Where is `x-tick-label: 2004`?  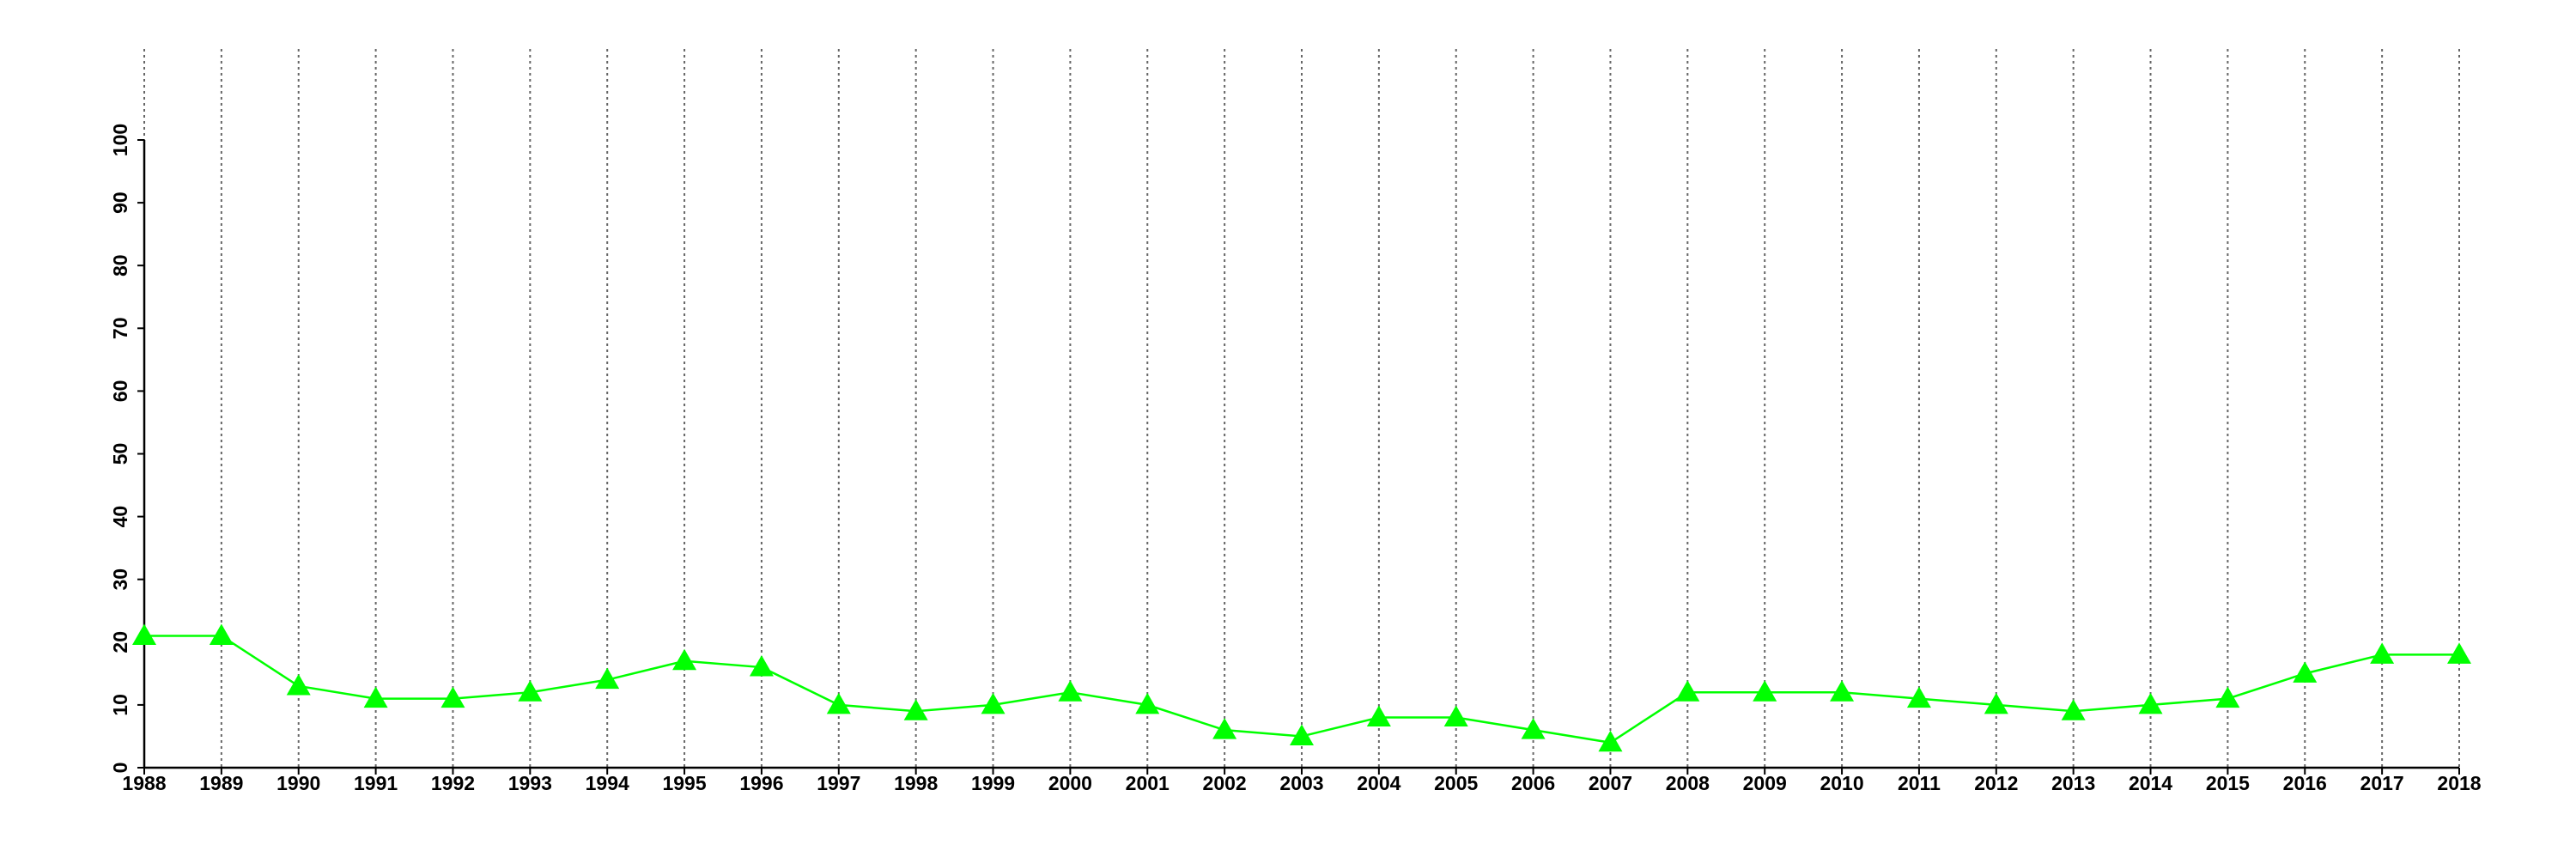 x-tick-label: 2004 is located at coordinates (1378, 783).